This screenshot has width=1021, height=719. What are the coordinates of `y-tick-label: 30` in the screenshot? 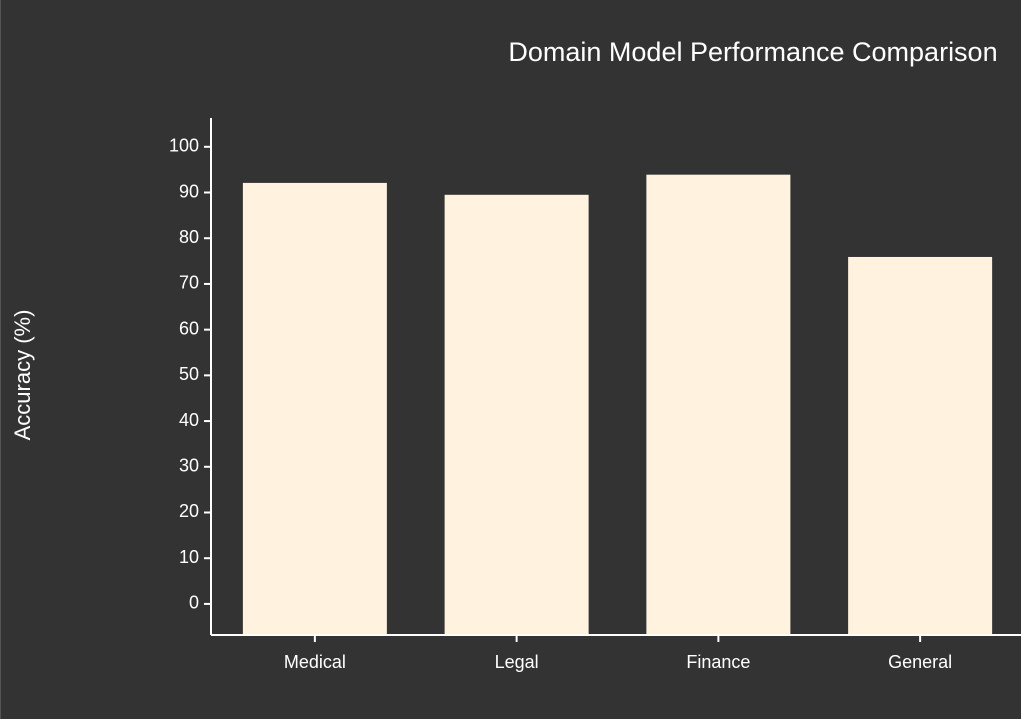 It's located at (189, 466).